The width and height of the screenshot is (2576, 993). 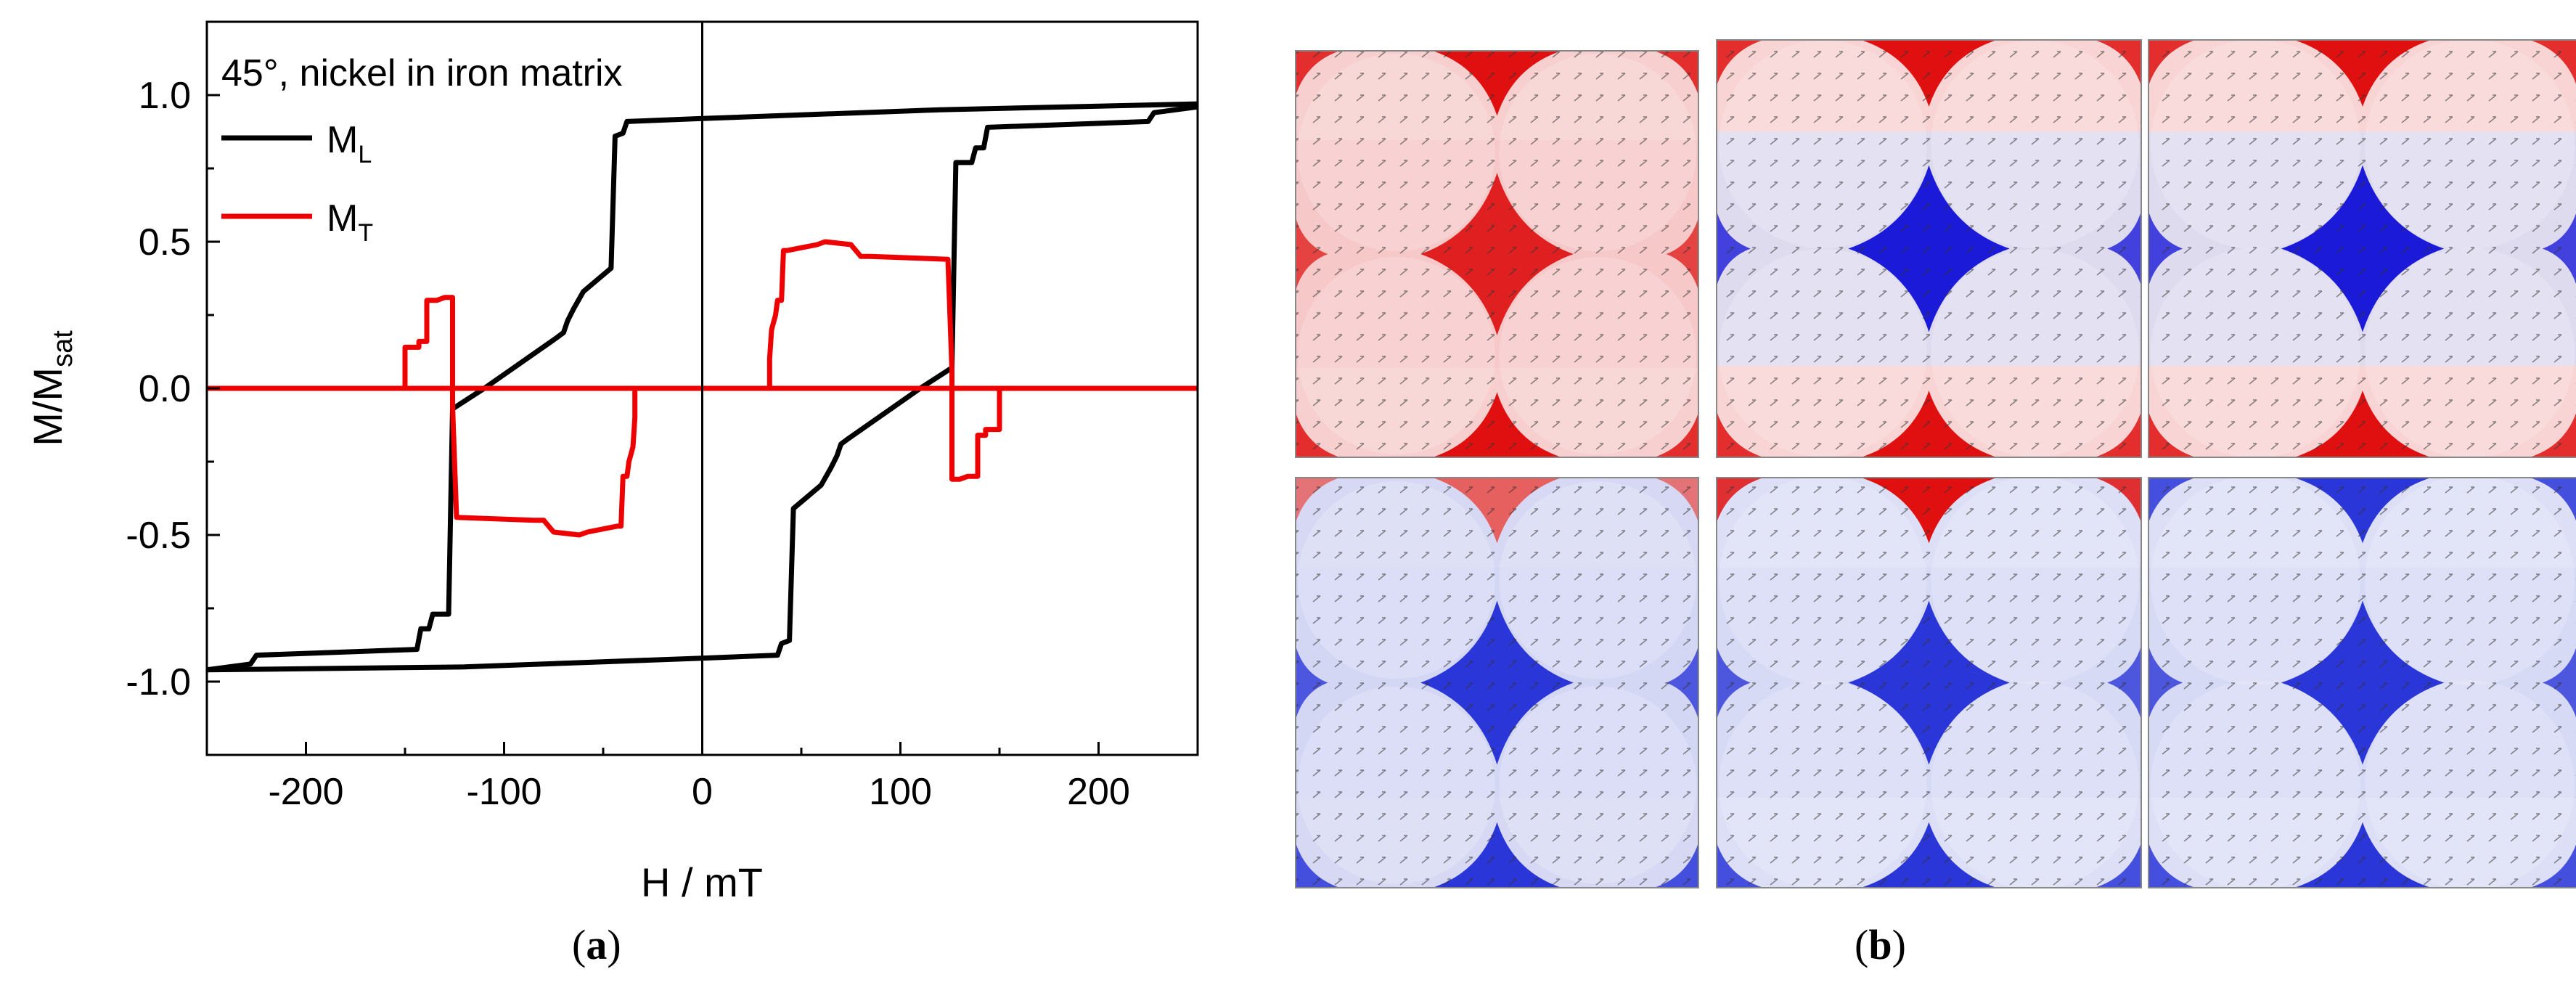 I want to click on caption-b: (b), so click(x=1880, y=944).